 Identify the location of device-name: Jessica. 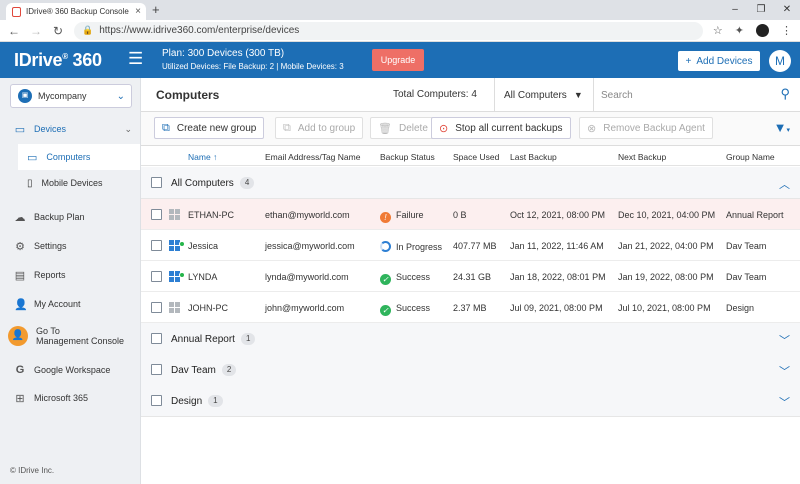
(203, 246).